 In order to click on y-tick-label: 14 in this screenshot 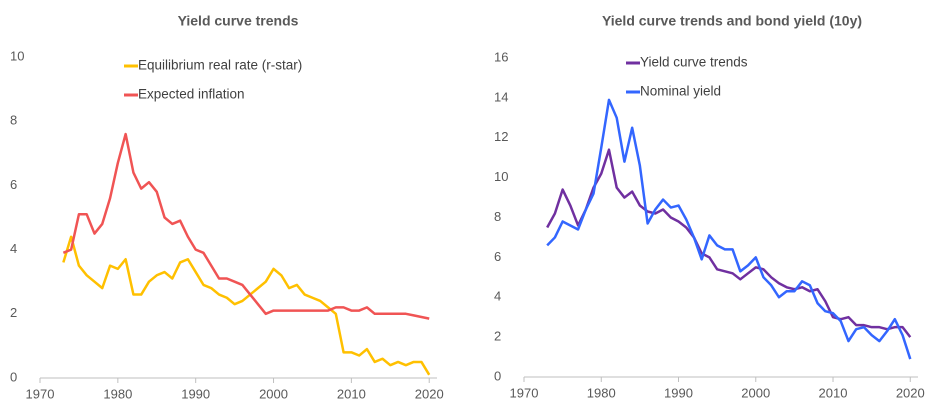, I will do `click(501, 96)`.